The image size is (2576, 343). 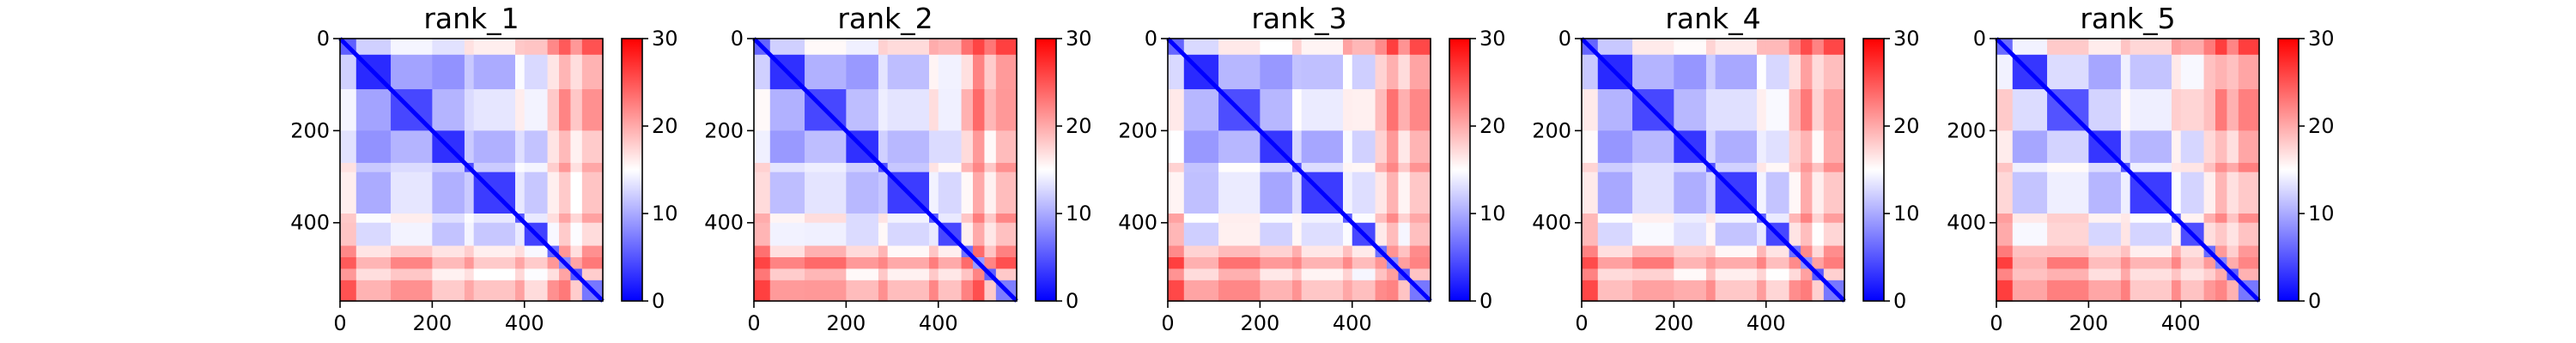 I want to click on x-tick-label: 0, so click(x=1996, y=323).